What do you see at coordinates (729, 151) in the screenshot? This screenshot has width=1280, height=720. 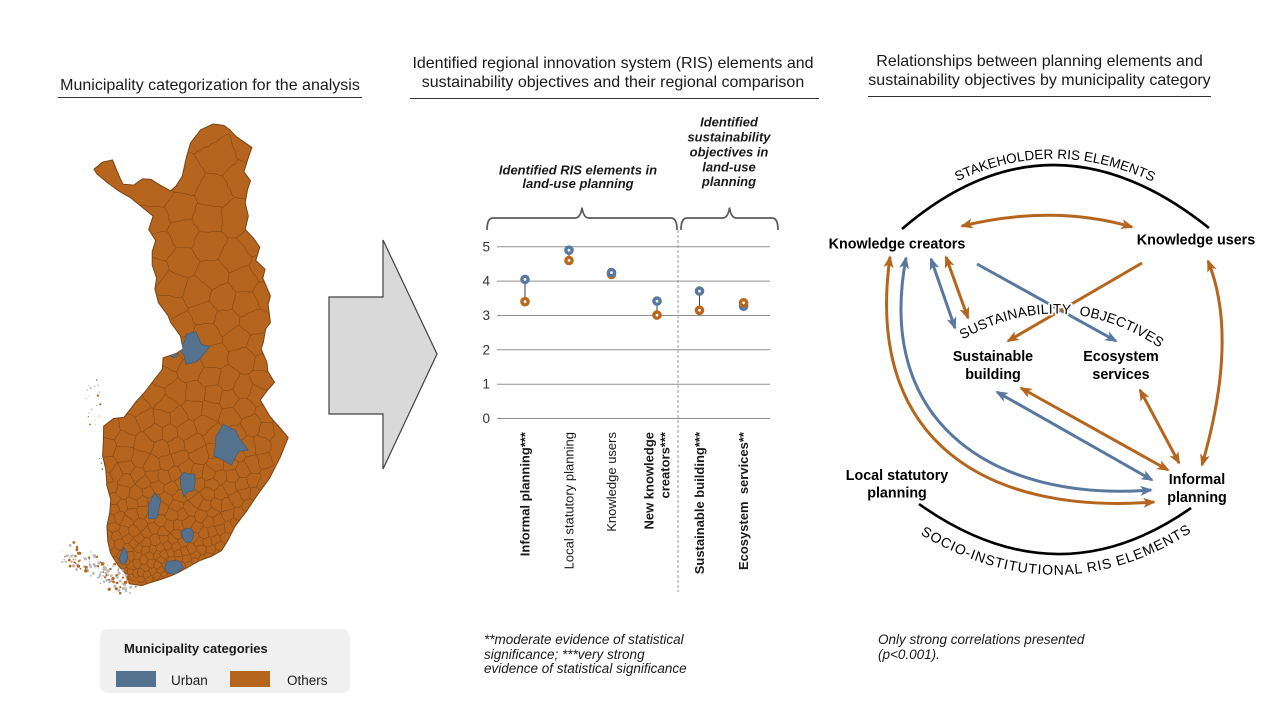 I see `svg-text: objectives in` at bounding box center [729, 151].